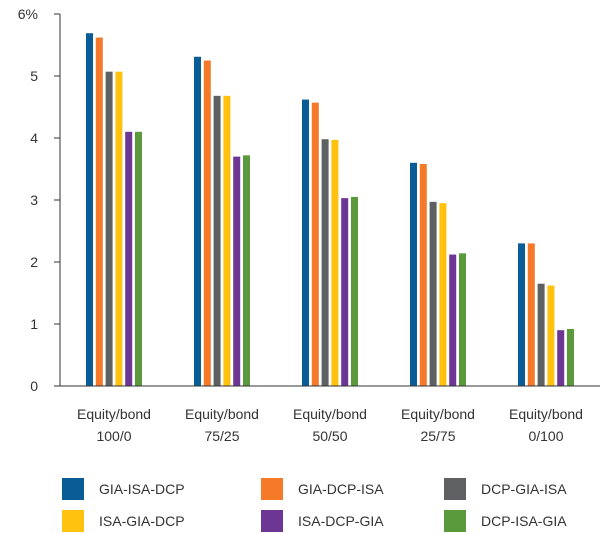 The height and width of the screenshot is (534, 608). I want to click on x-category-label: 25/75, so click(437, 436).